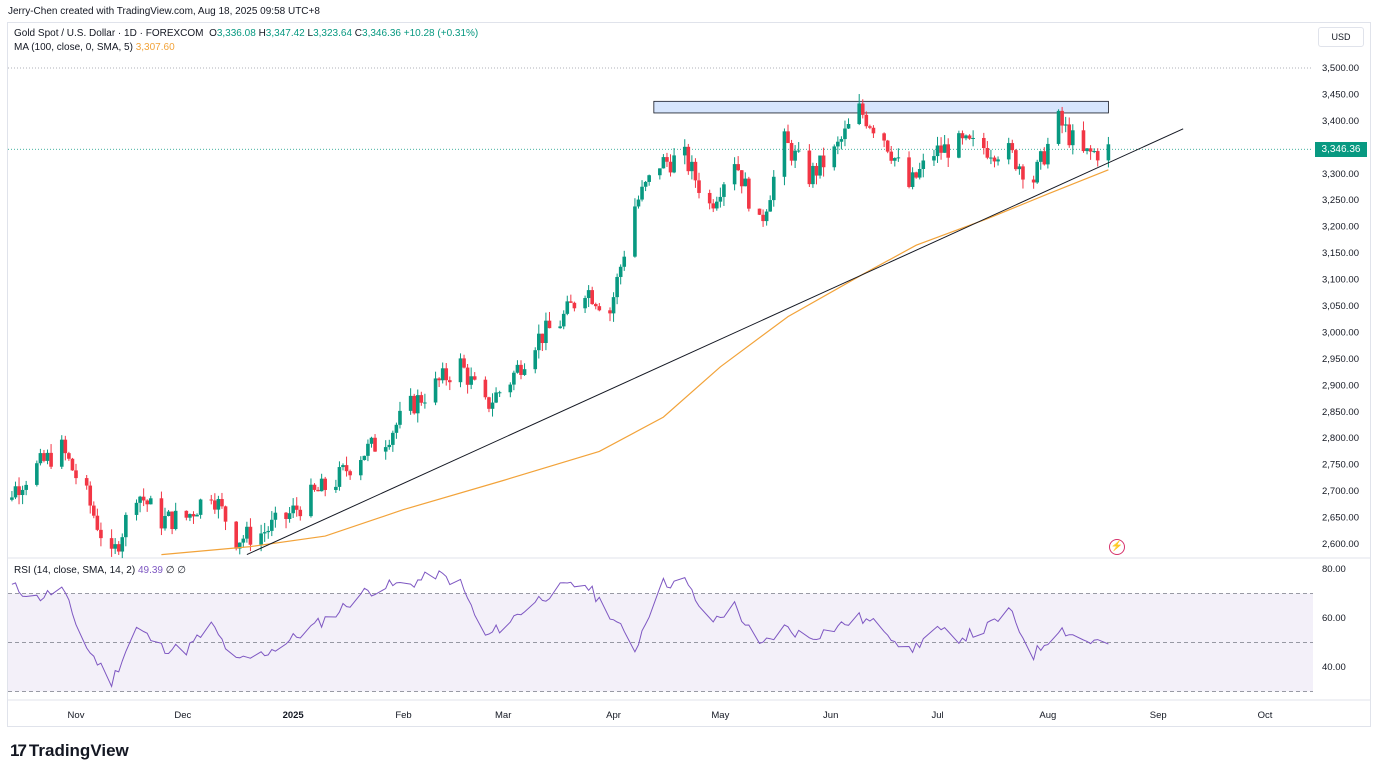 The width and height of the screenshot is (1379, 776). I want to click on last-price-tag: 3,346.36, so click(1341, 149).